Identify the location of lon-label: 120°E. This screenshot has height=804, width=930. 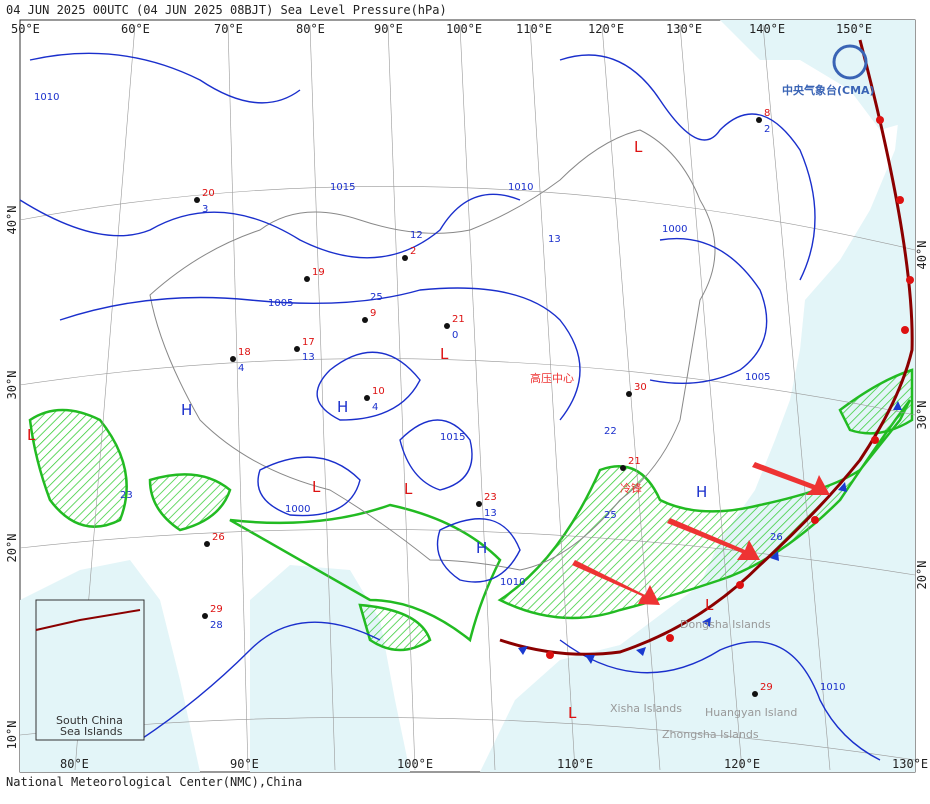
(606, 29).